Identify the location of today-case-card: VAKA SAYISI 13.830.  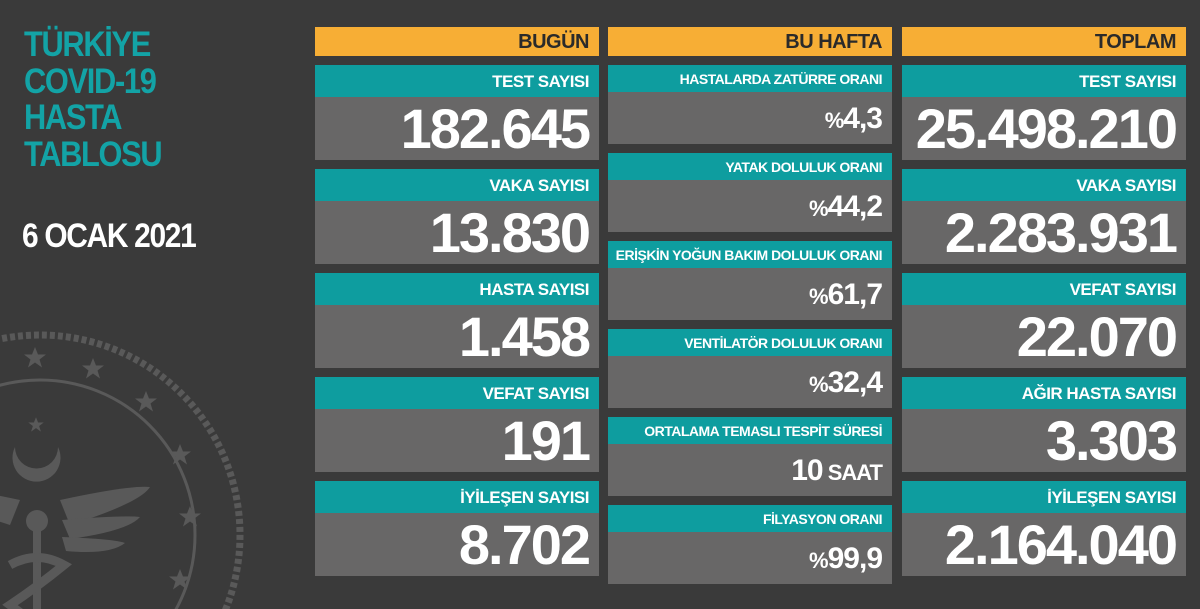
(457, 216).